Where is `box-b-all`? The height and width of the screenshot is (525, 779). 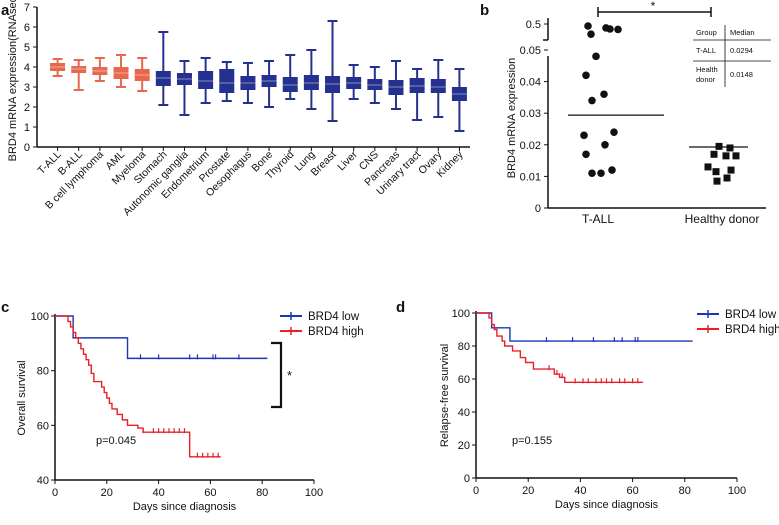 box-b-all is located at coordinates (79, 69).